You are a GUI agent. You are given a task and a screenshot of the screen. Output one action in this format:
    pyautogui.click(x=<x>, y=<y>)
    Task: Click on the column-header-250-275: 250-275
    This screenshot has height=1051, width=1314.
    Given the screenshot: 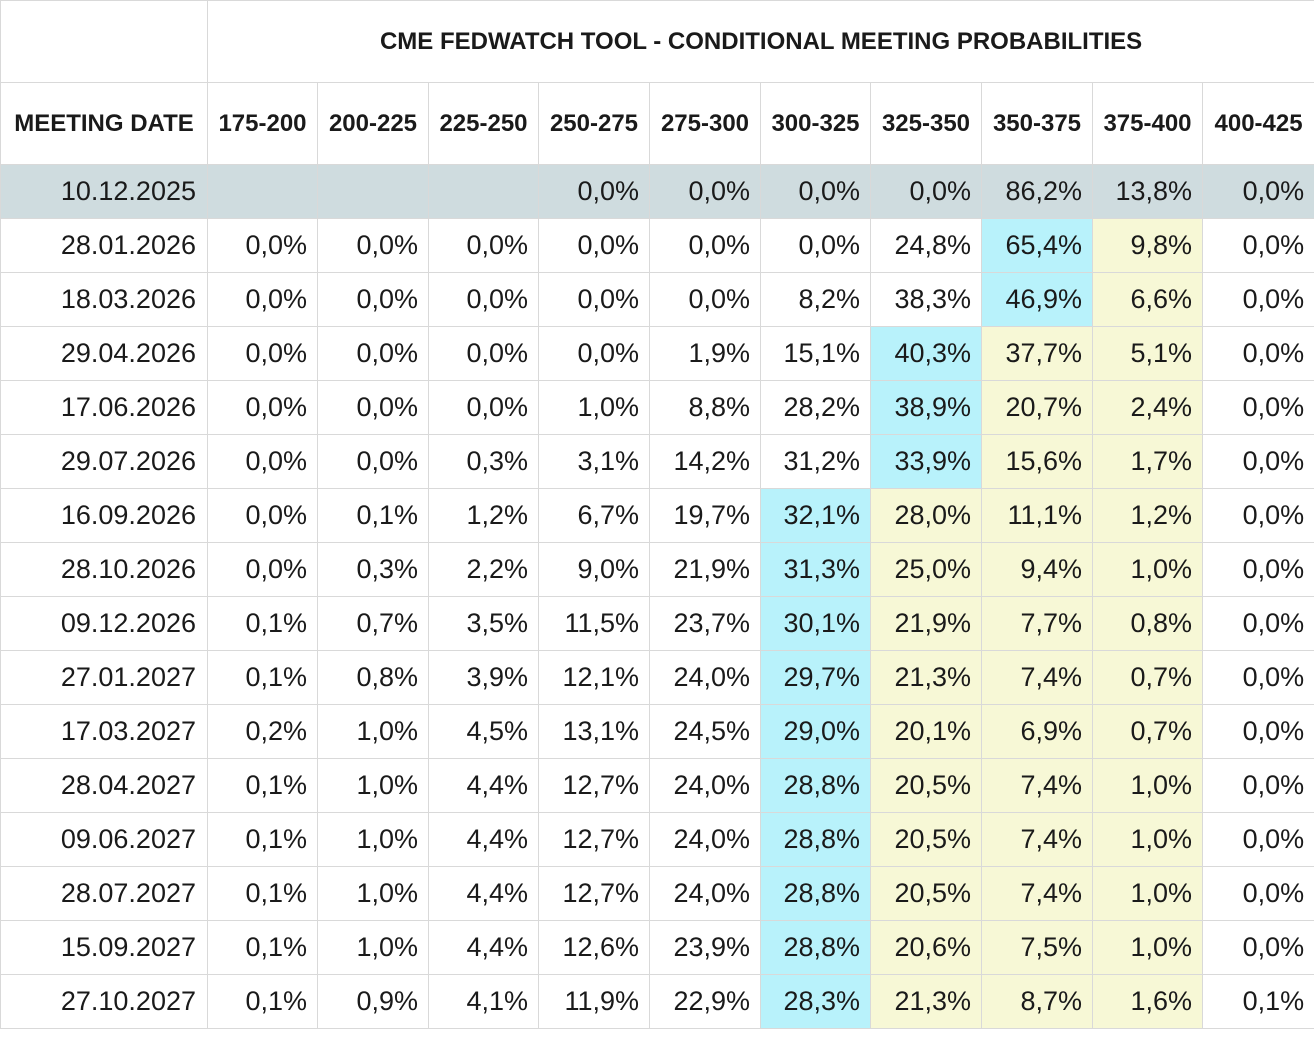 What is the action you would take?
    pyautogui.click(x=594, y=123)
    